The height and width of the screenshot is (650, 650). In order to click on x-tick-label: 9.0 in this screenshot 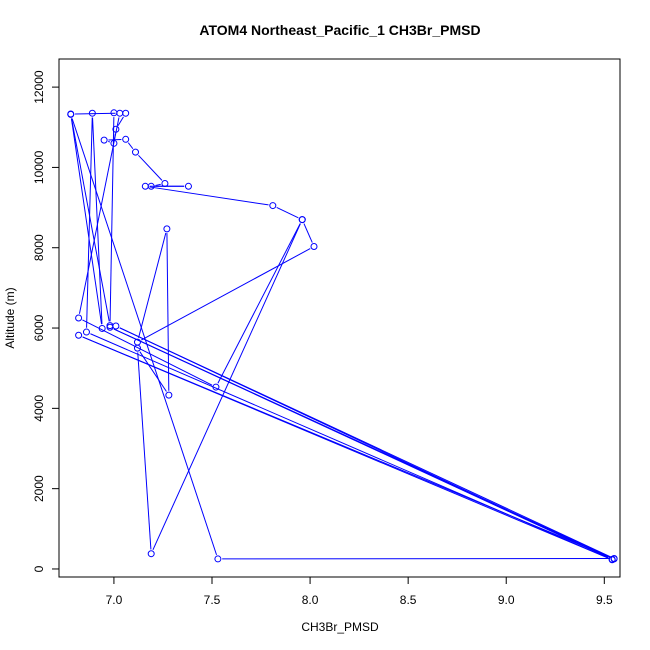, I will do `click(506, 600)`.